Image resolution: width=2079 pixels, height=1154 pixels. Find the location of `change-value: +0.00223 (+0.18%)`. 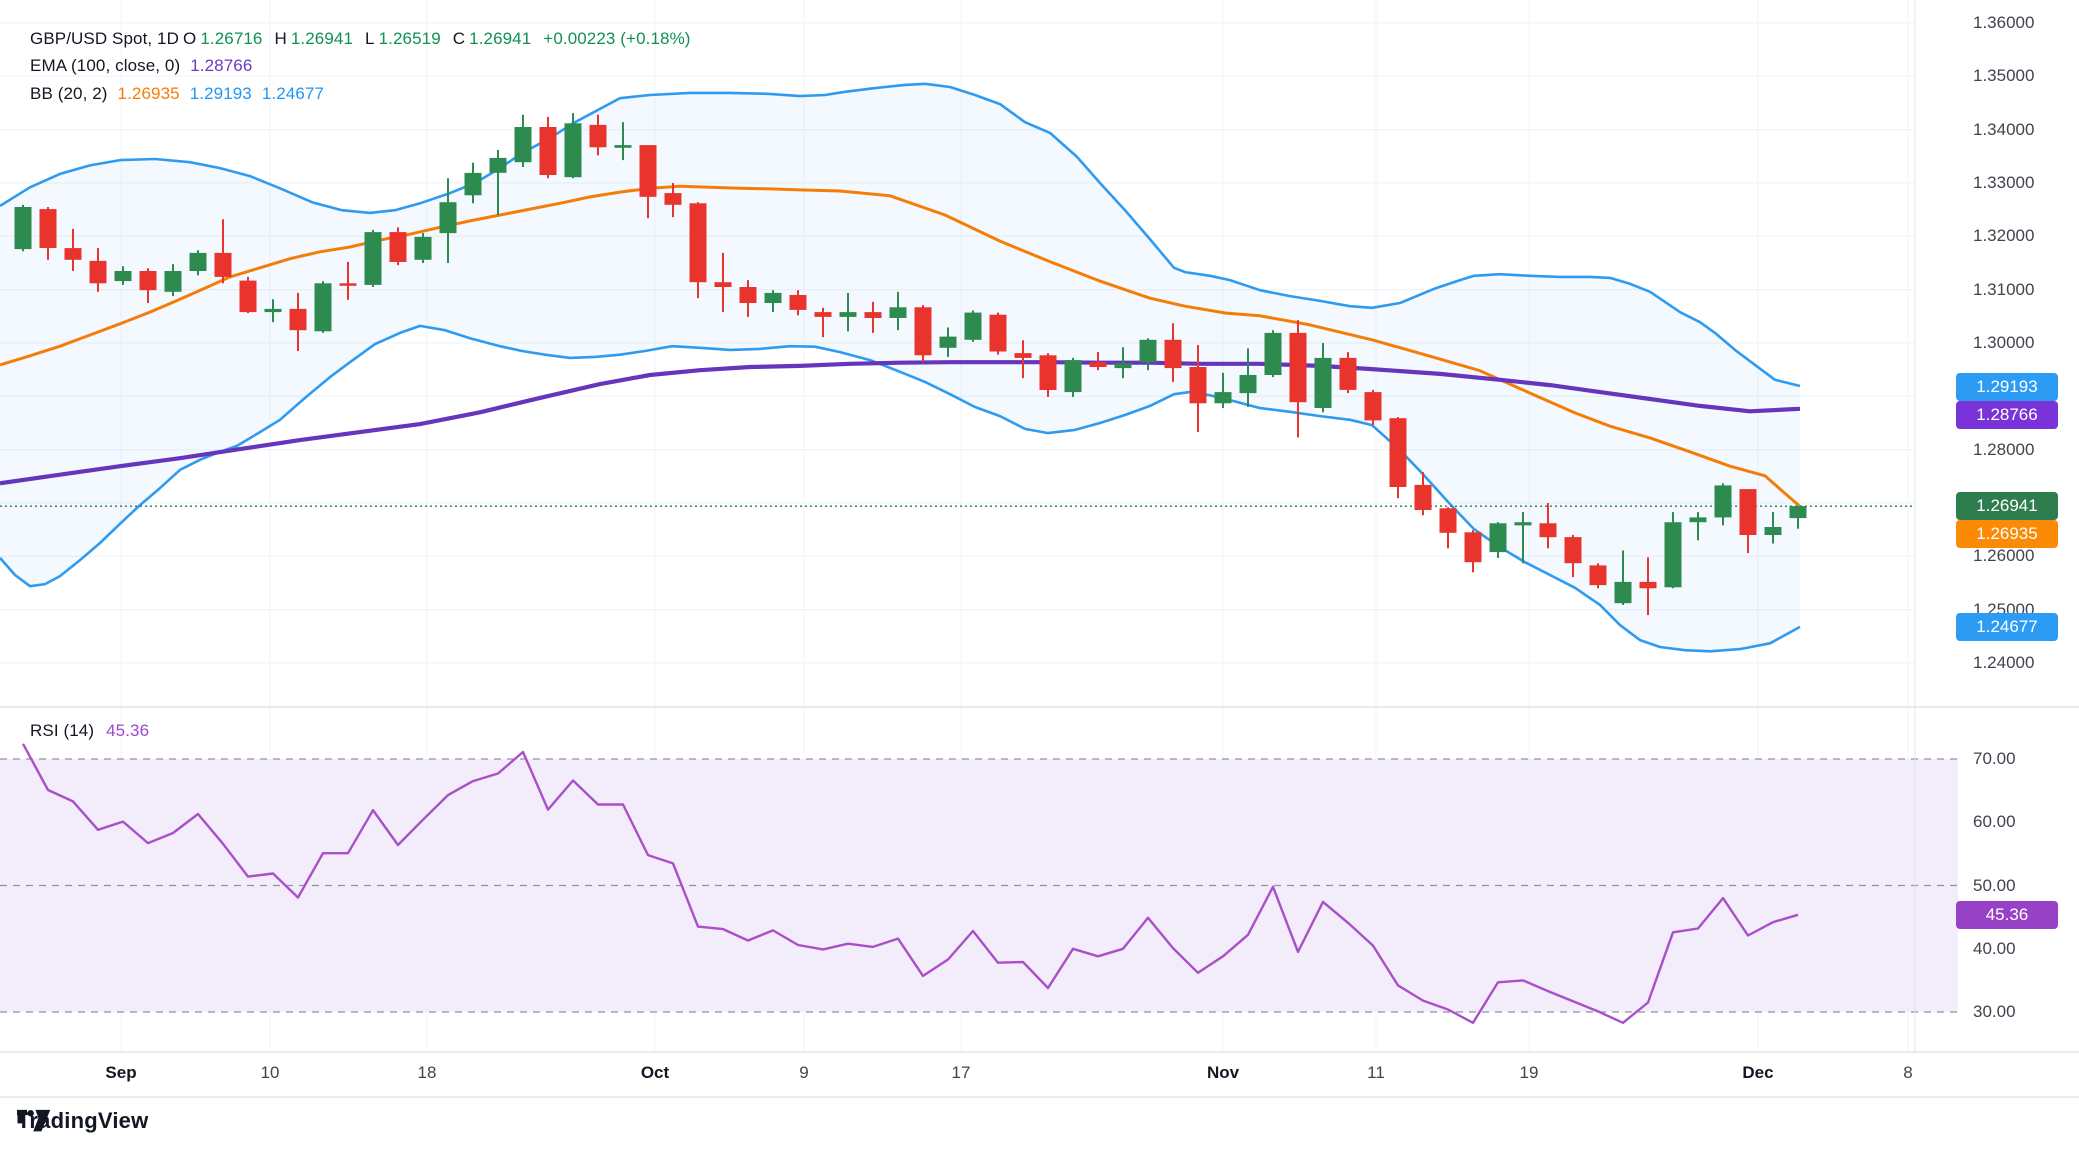

change-value: +0.00223 (+0.18%) is located at coordinates (617, 38).